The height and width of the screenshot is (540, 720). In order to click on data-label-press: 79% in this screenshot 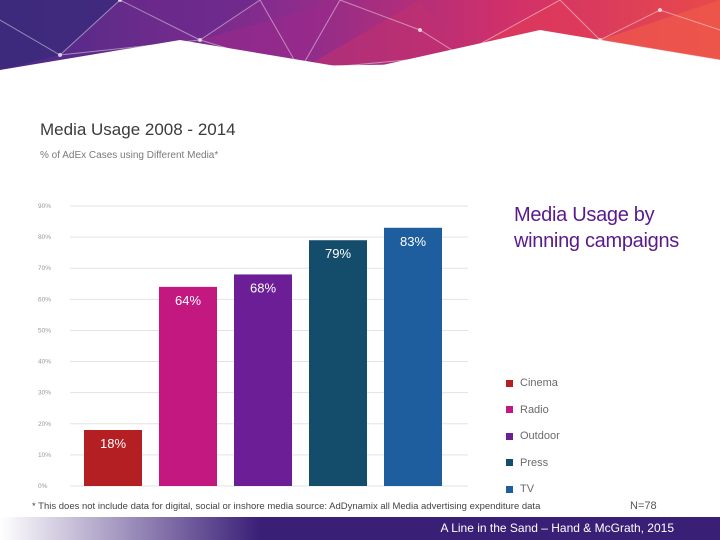, I will do `click(338, 253)`.